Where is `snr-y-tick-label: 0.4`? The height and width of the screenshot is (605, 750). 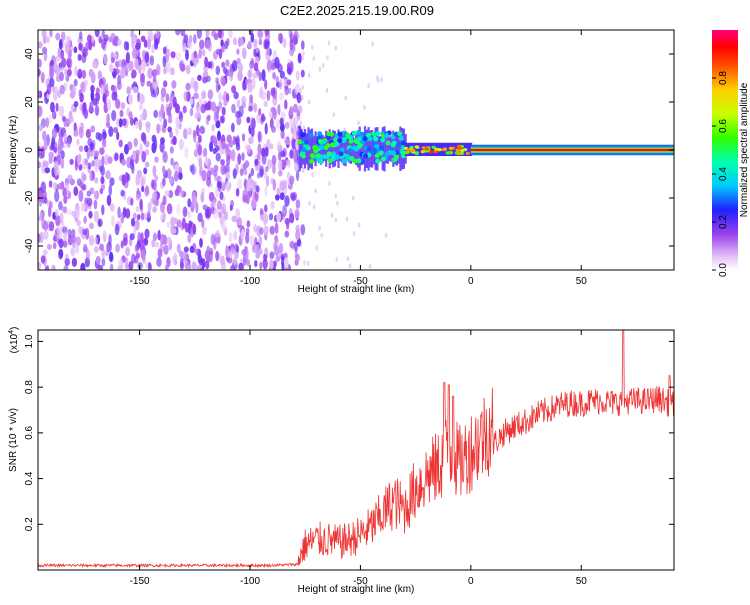 snr-y-tick-label: 0.4 is located at coordinates (29, 478).